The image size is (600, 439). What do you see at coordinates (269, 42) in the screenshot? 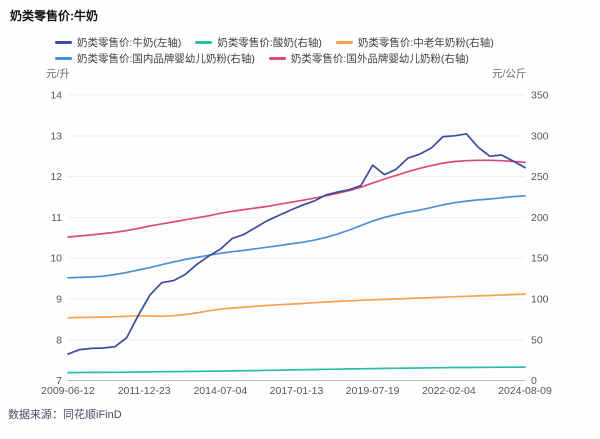
I see `legend-label: 奶类零售价:酸奶(右轴)` at bounding box center [269, 42].